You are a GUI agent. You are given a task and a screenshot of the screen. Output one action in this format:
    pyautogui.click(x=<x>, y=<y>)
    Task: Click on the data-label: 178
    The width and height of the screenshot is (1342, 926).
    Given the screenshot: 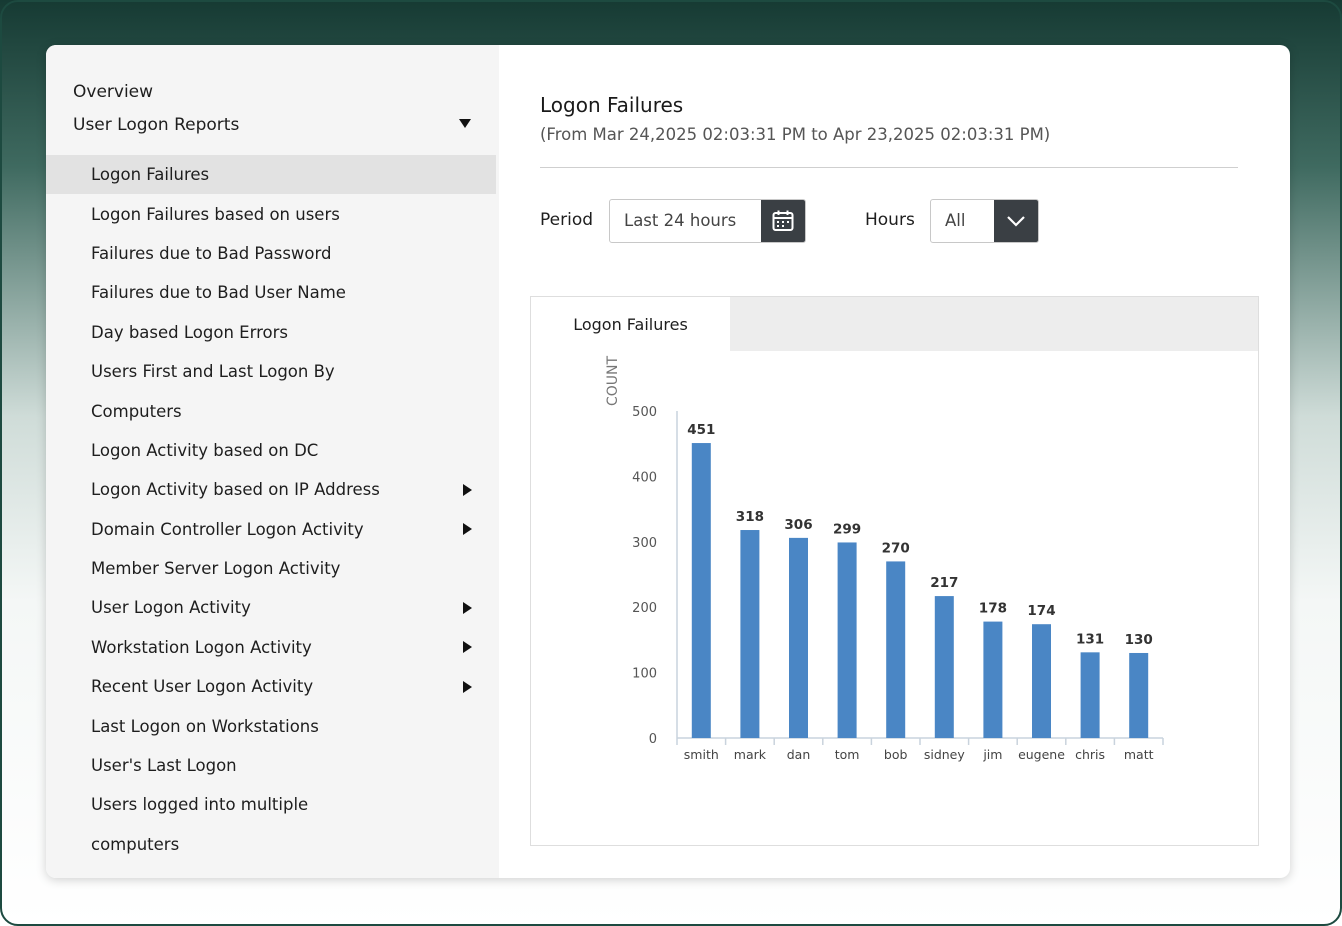 What is the action you would take?
    pyautogui.click(x=993, y=609)
    